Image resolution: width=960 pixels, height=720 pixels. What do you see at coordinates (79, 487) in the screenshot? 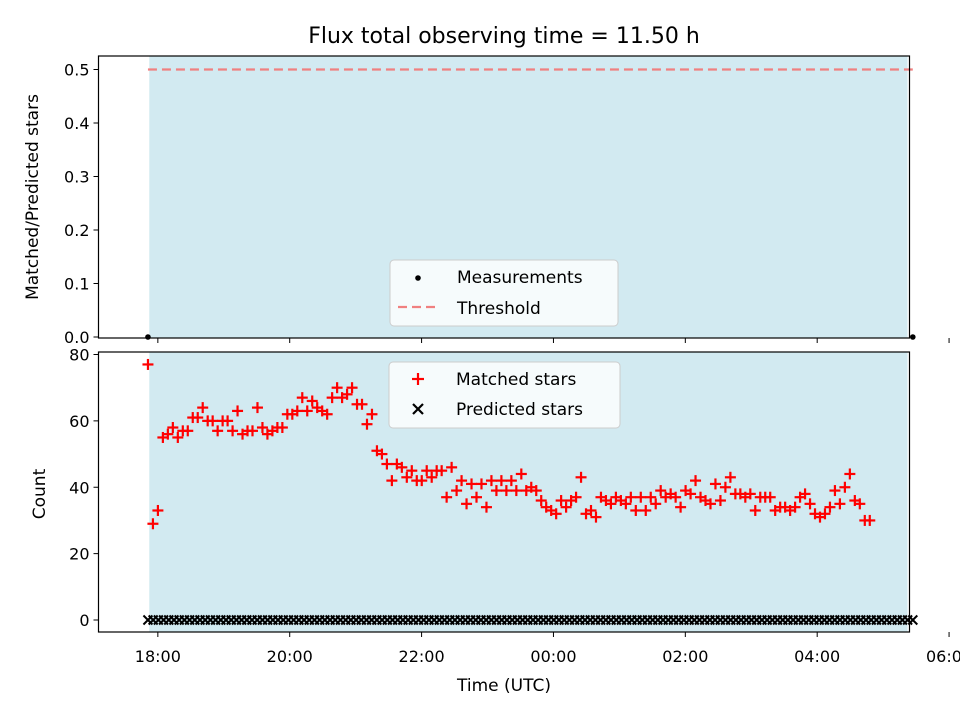
I see `bottom-y-tick-label: 40` at bounding box center [79, 487].